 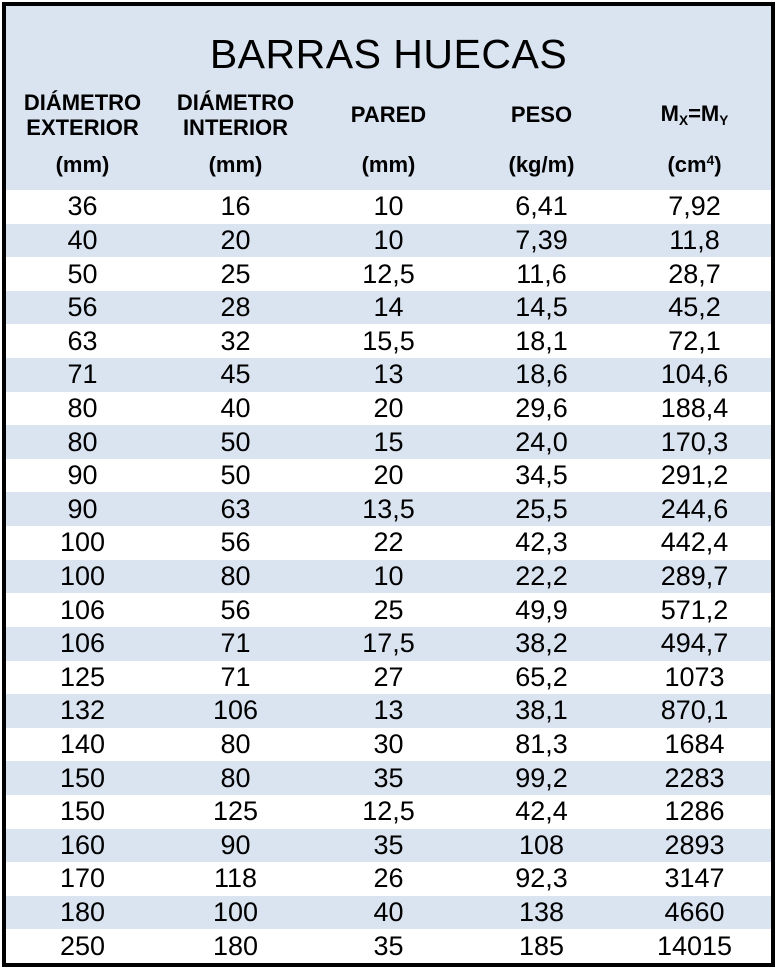 I want to click on column-units-row: (mm) (mm) (mm) (kg/m) (cm4), so click(x=388, y=167).